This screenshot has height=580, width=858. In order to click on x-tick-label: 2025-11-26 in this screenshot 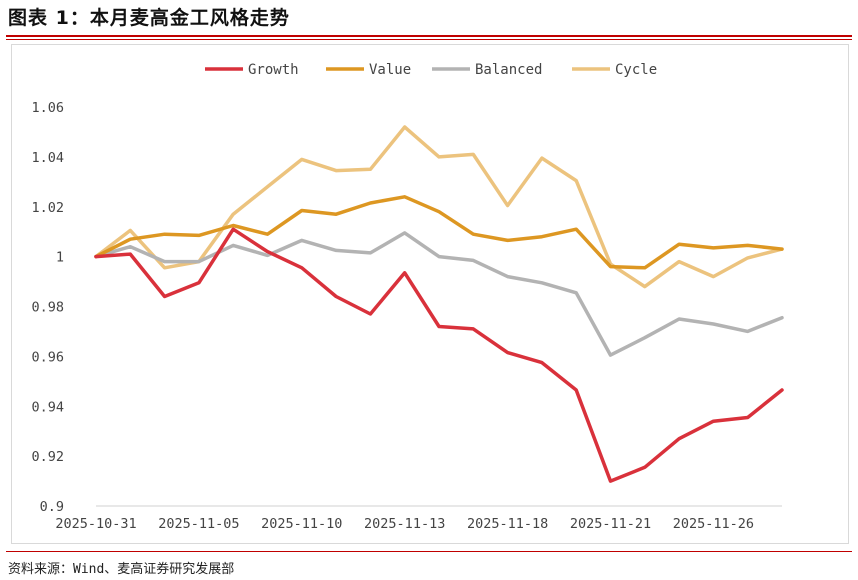, I will do `click(713, 524)`.